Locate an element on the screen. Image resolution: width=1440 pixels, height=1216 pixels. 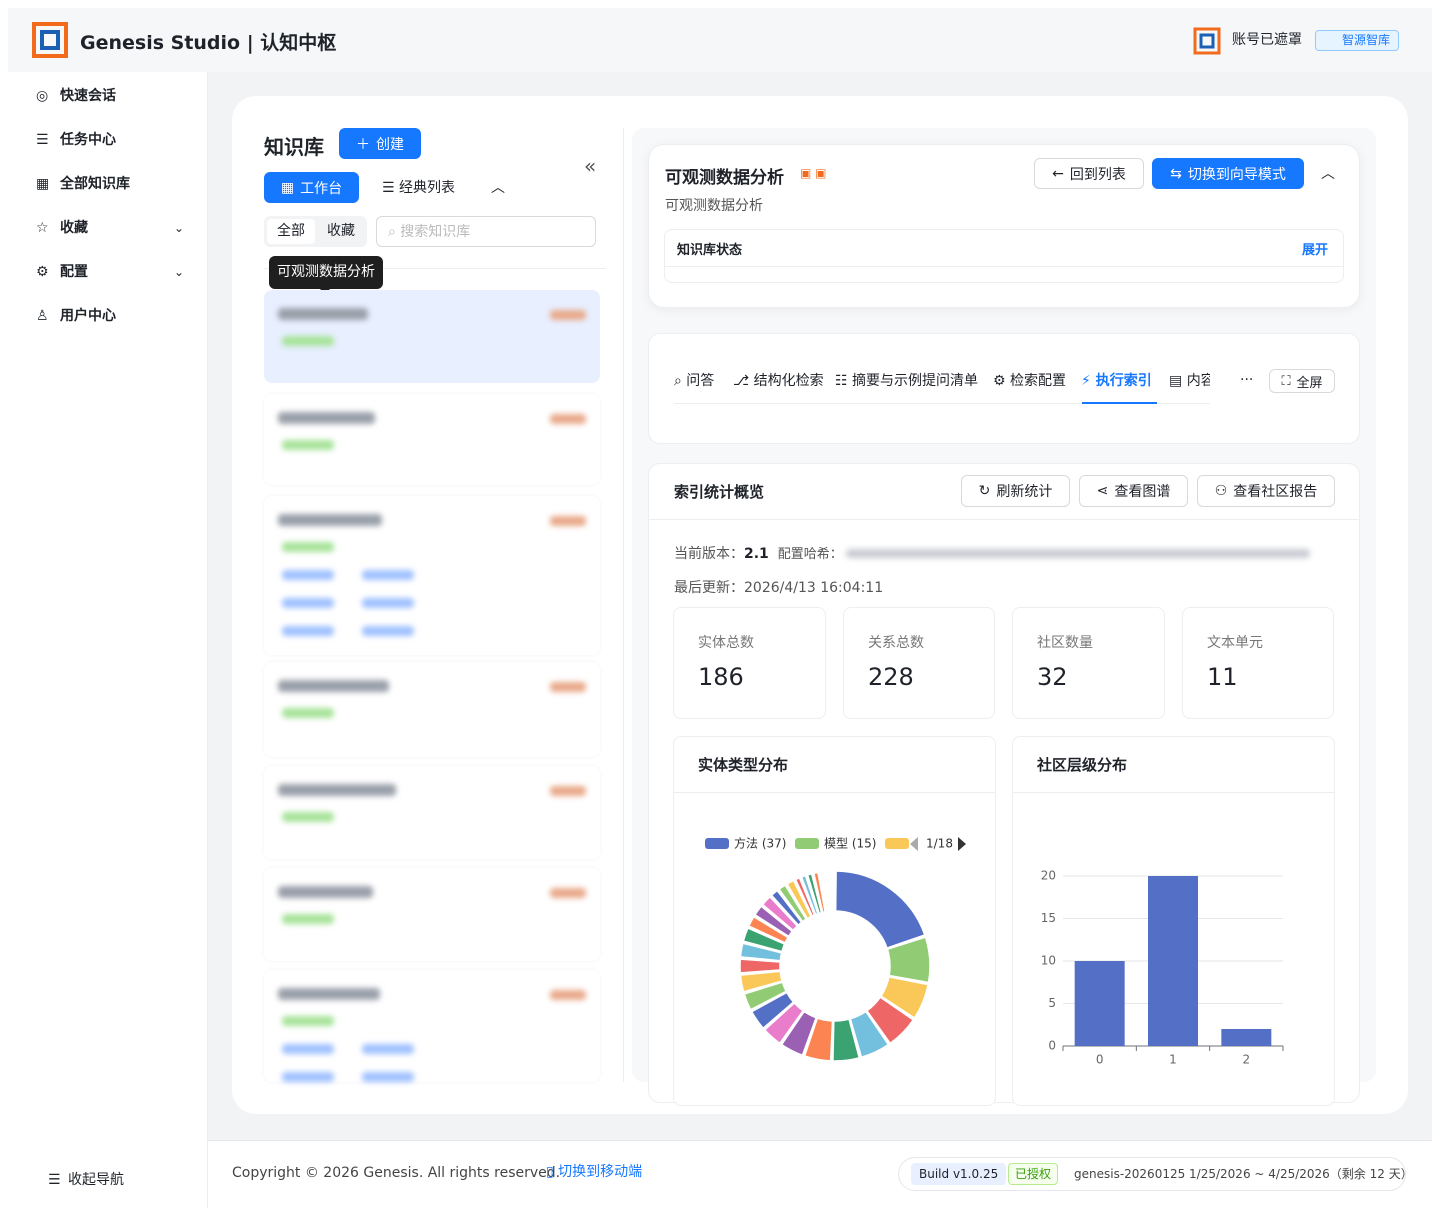
tab-label: 执行索引 is located at coordinates (1123, 381).